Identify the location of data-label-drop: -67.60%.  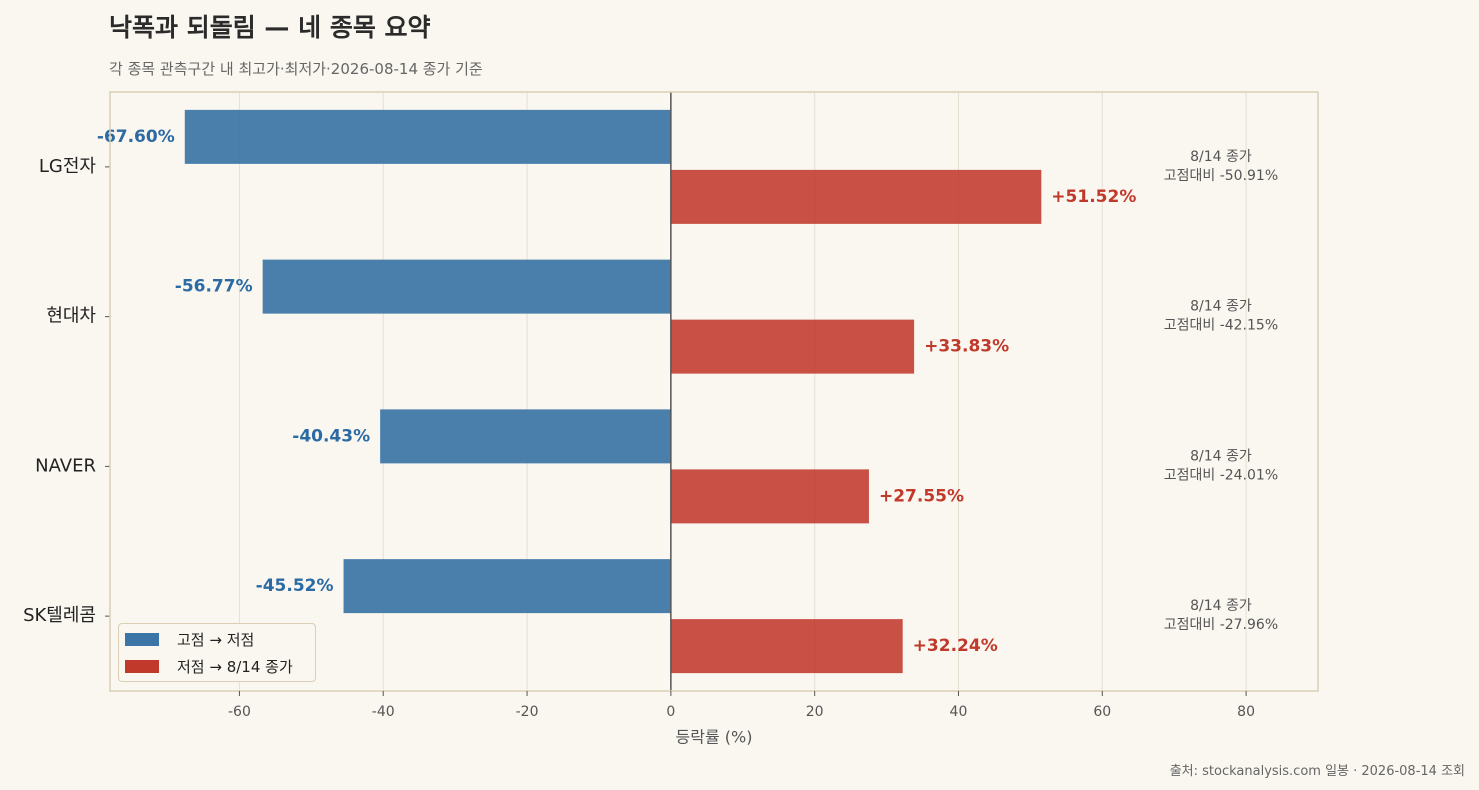
(136, 137).